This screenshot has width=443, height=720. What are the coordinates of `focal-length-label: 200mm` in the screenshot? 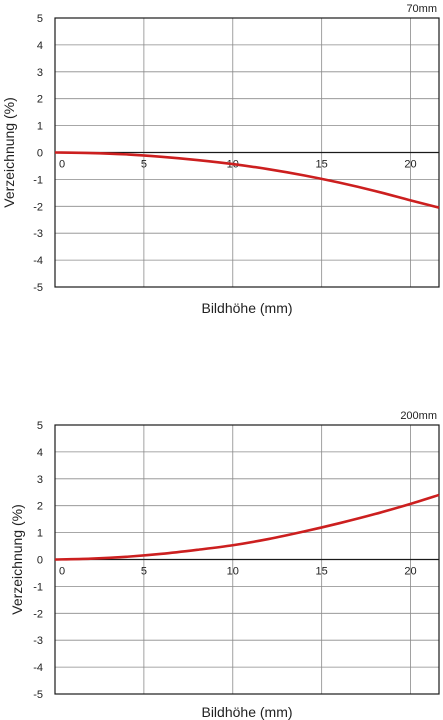 It's located at (418, 416).